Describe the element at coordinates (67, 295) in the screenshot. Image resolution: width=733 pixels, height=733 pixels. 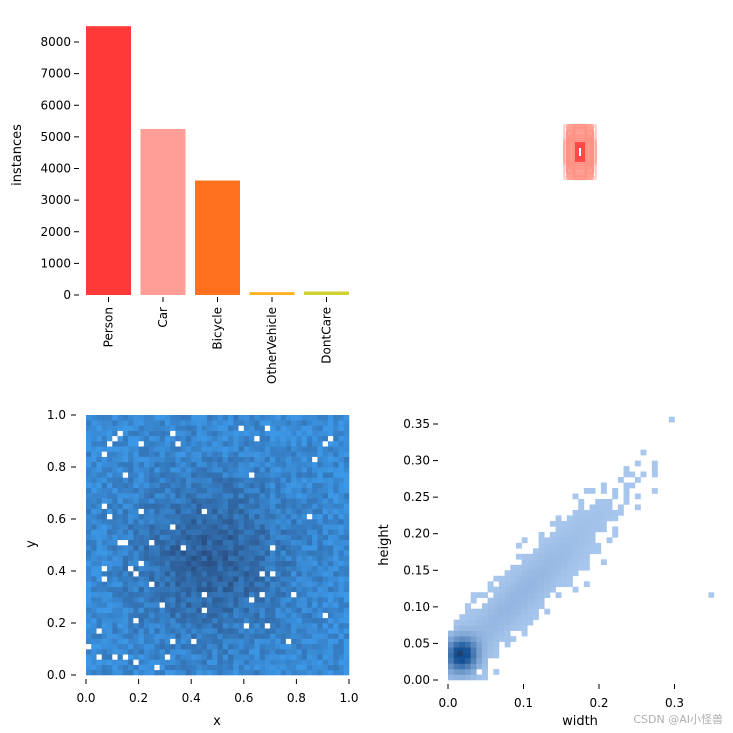
I see `bar-y-tick-label: 0` at that location.